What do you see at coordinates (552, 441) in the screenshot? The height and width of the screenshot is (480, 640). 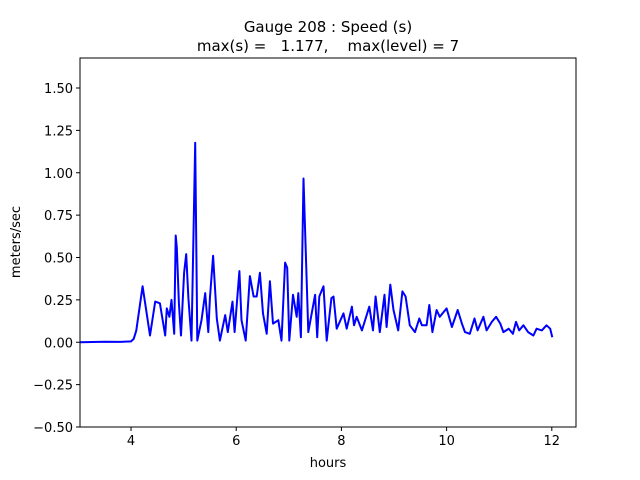 I see `x-tick-label: 12` at bounding box center [552, 441].